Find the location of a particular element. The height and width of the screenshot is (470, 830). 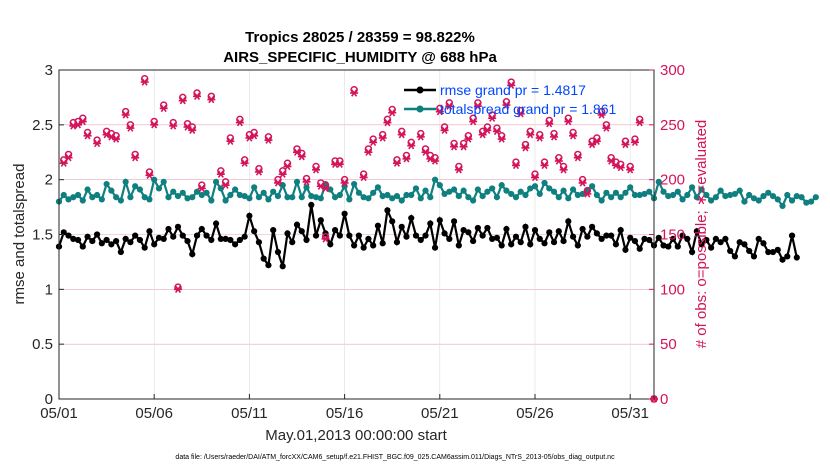

x-tick-label: 05/26 is located at coordinates (535, 413).